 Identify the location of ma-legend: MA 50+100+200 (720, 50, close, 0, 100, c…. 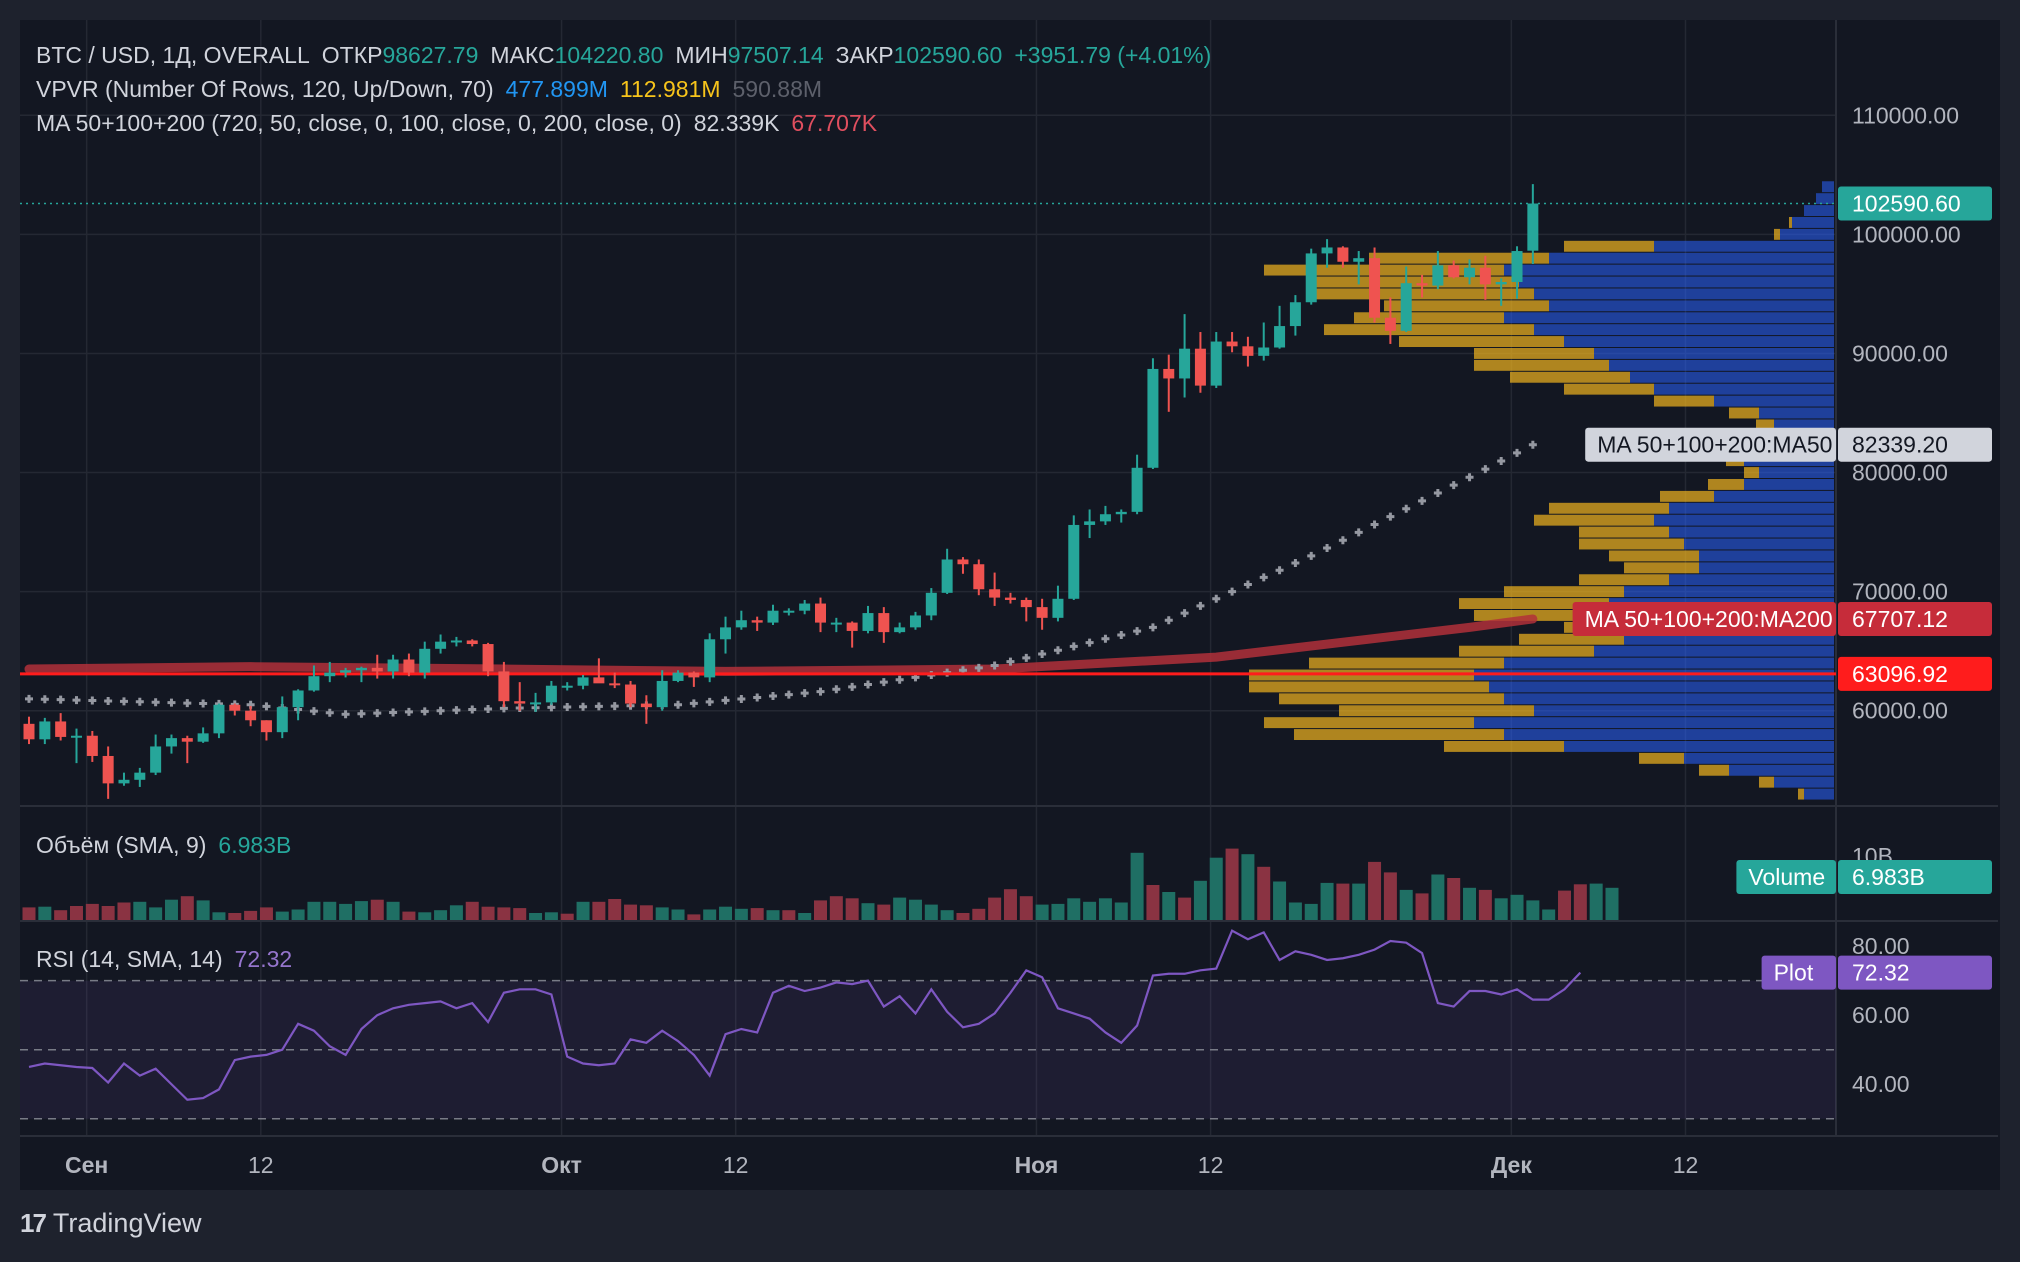
(456, 123).